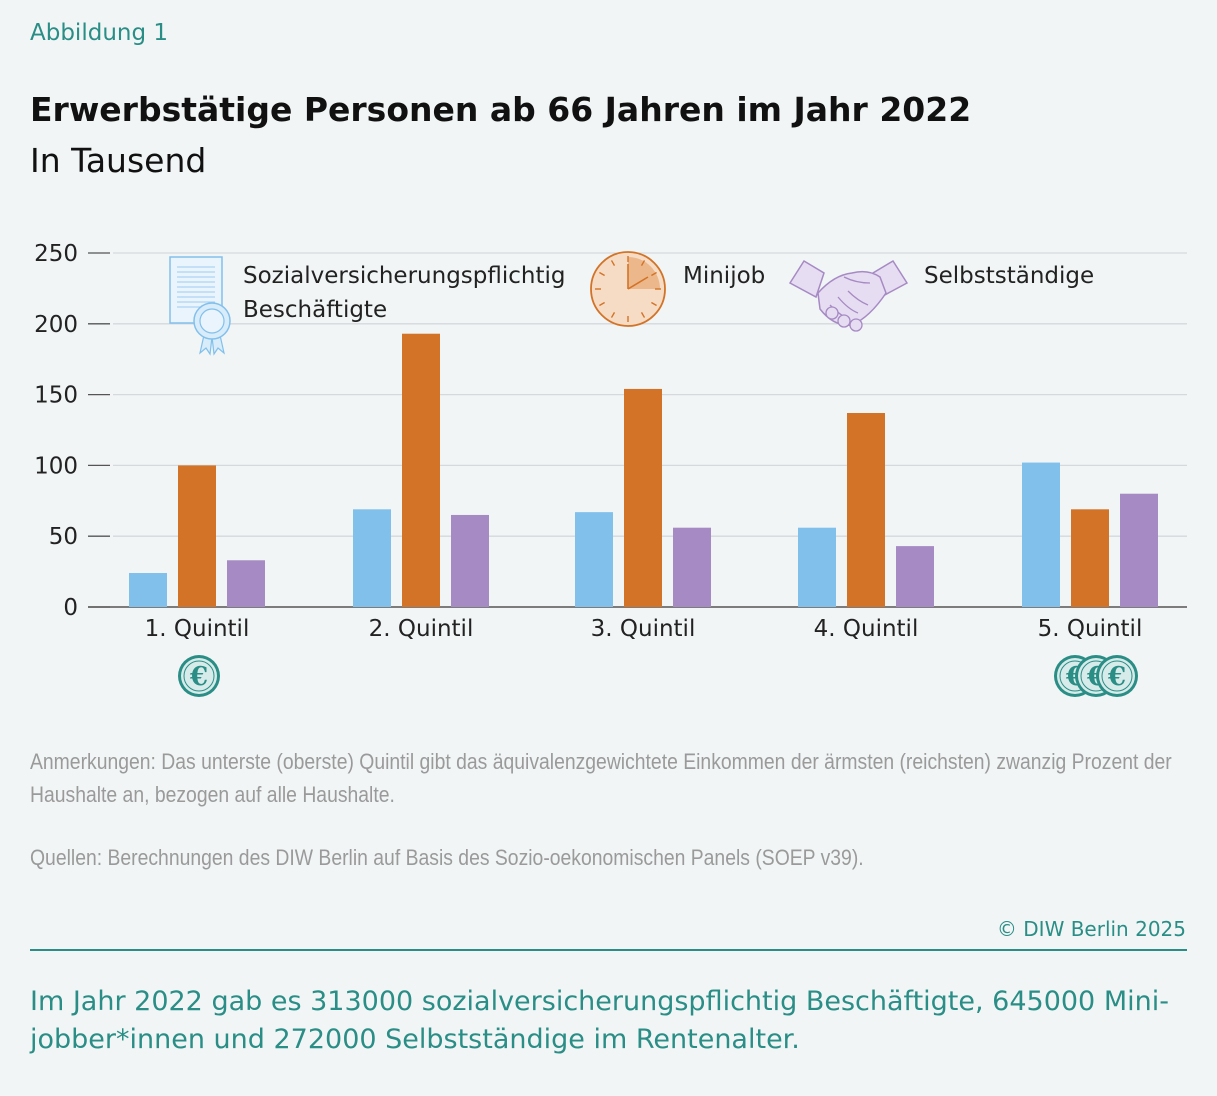 The width and height of the screenshot is (1217, 1096). Describe the element at coordinates (608, 950) in the screenshot. I see `divider-line` at that location.